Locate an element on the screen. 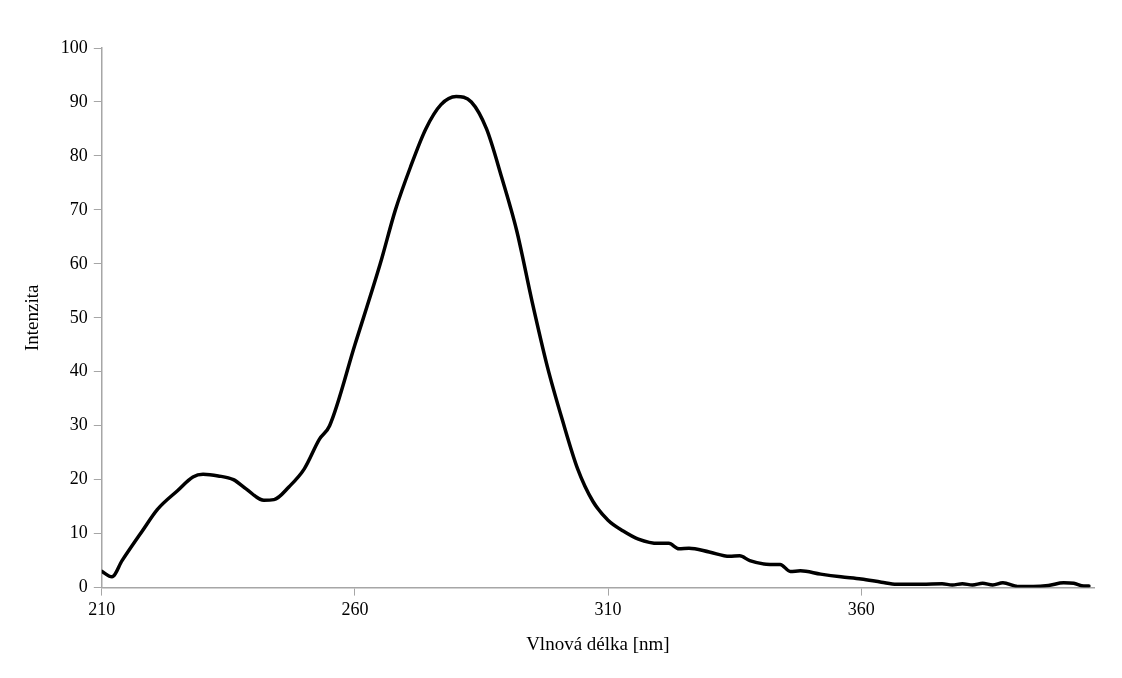 Image resolution: width=1122 pixels, height=678 pixels. y-tick-label: 0 is located at coordinates (83, 586).